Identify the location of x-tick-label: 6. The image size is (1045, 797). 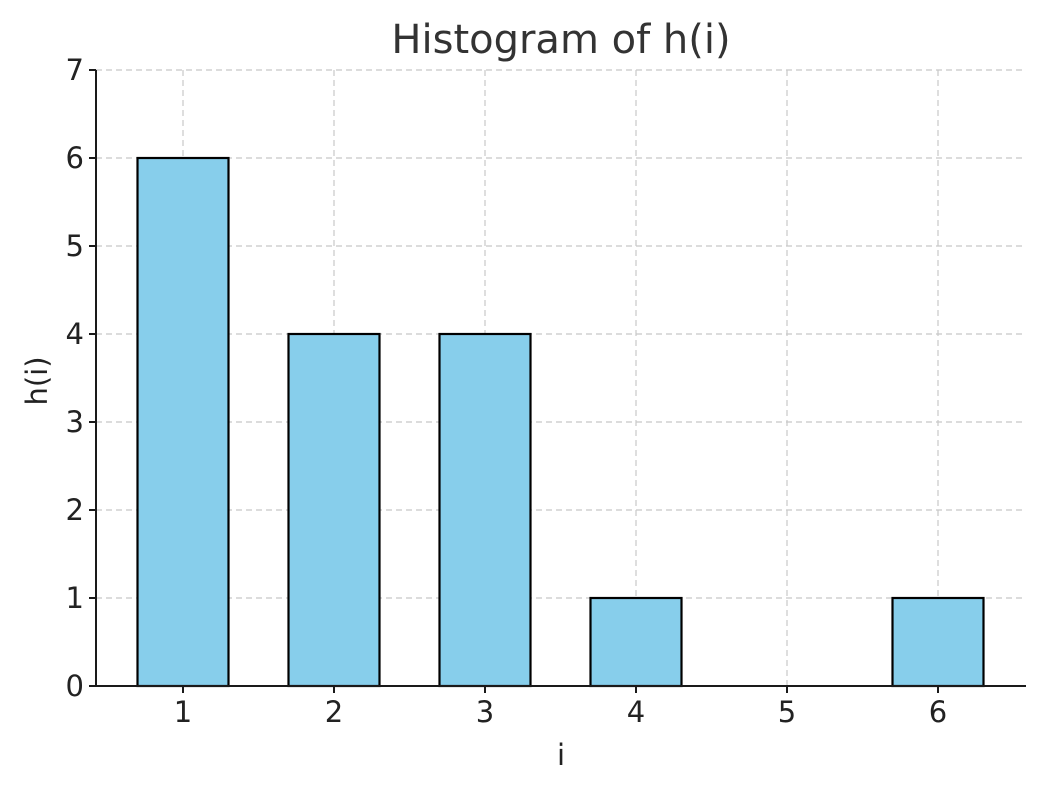
(938, 712).